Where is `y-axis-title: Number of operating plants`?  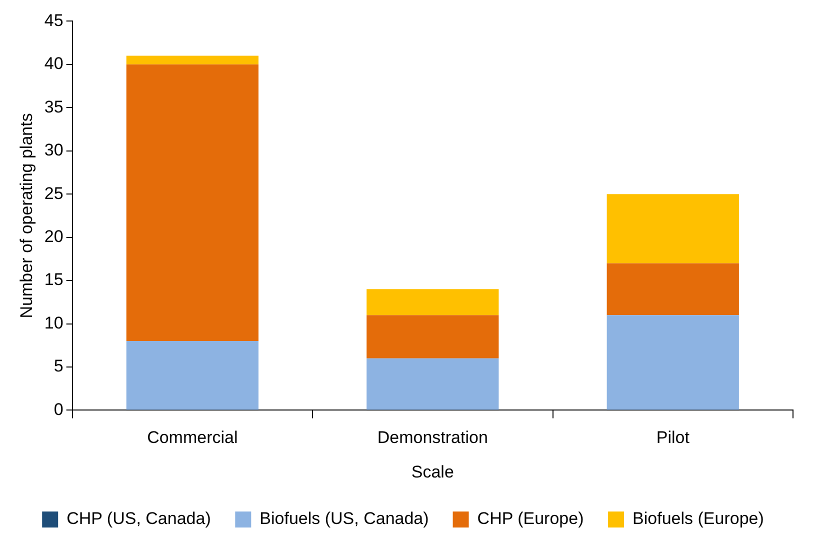
y-axis-title: Number of operating plants is located at coordinates (26, 215).